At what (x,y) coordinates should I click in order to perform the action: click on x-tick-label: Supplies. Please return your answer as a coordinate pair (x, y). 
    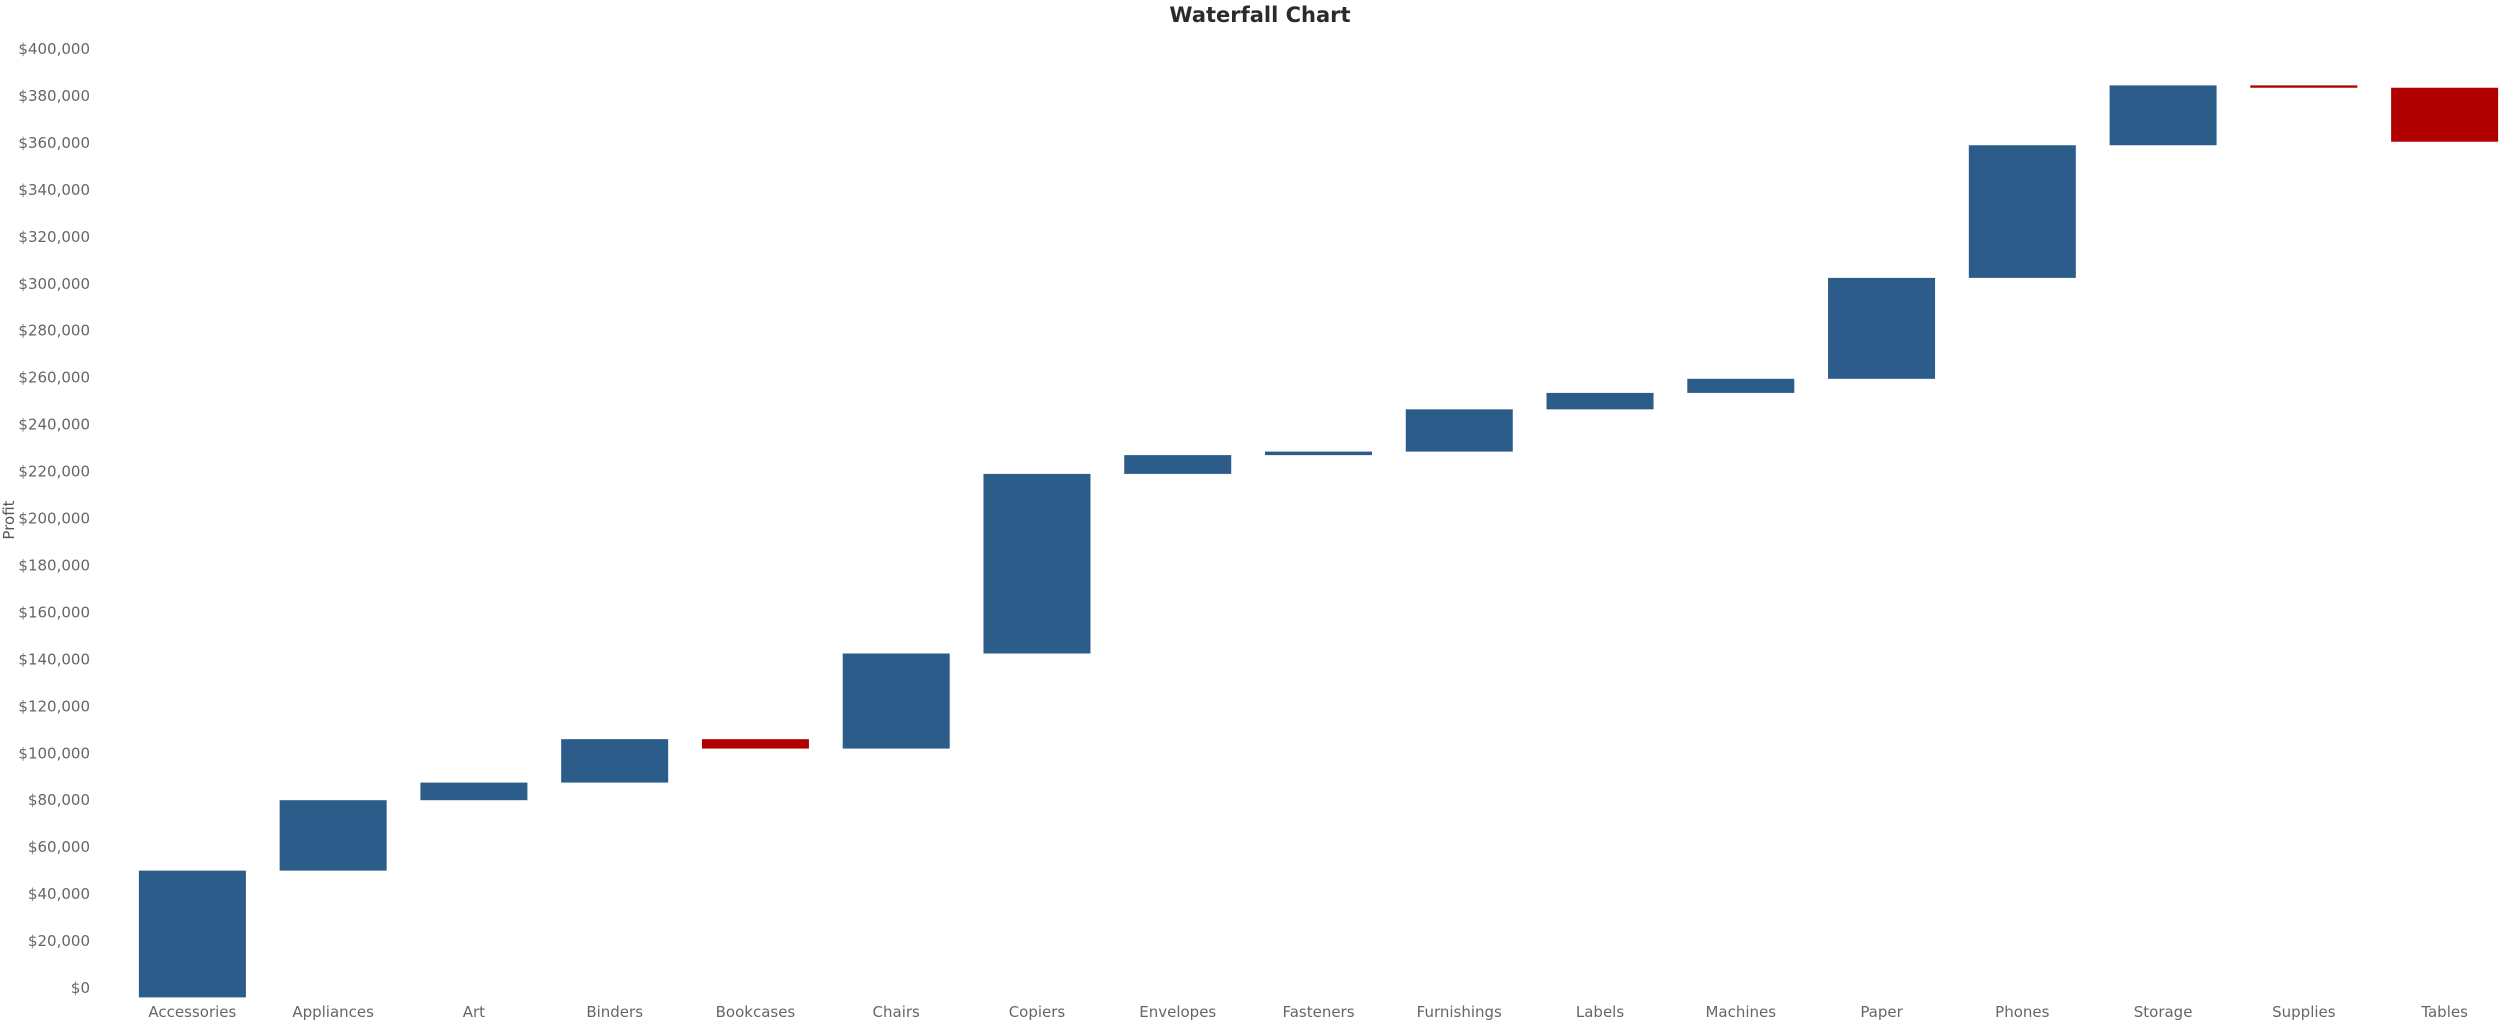
    Looking at the image, I should click on (2304, 1012).